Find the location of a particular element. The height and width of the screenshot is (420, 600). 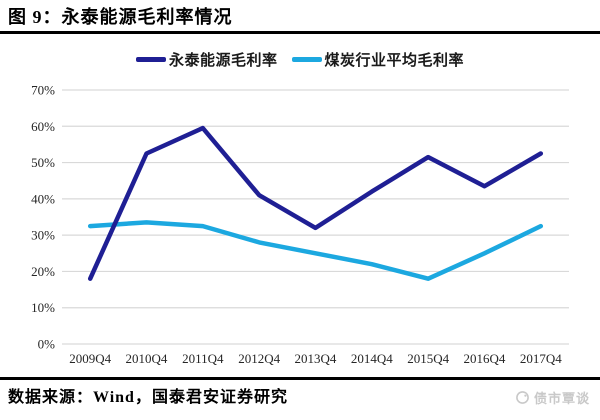

watermark: 债市覃谈 is located at coordinates (552, 397).